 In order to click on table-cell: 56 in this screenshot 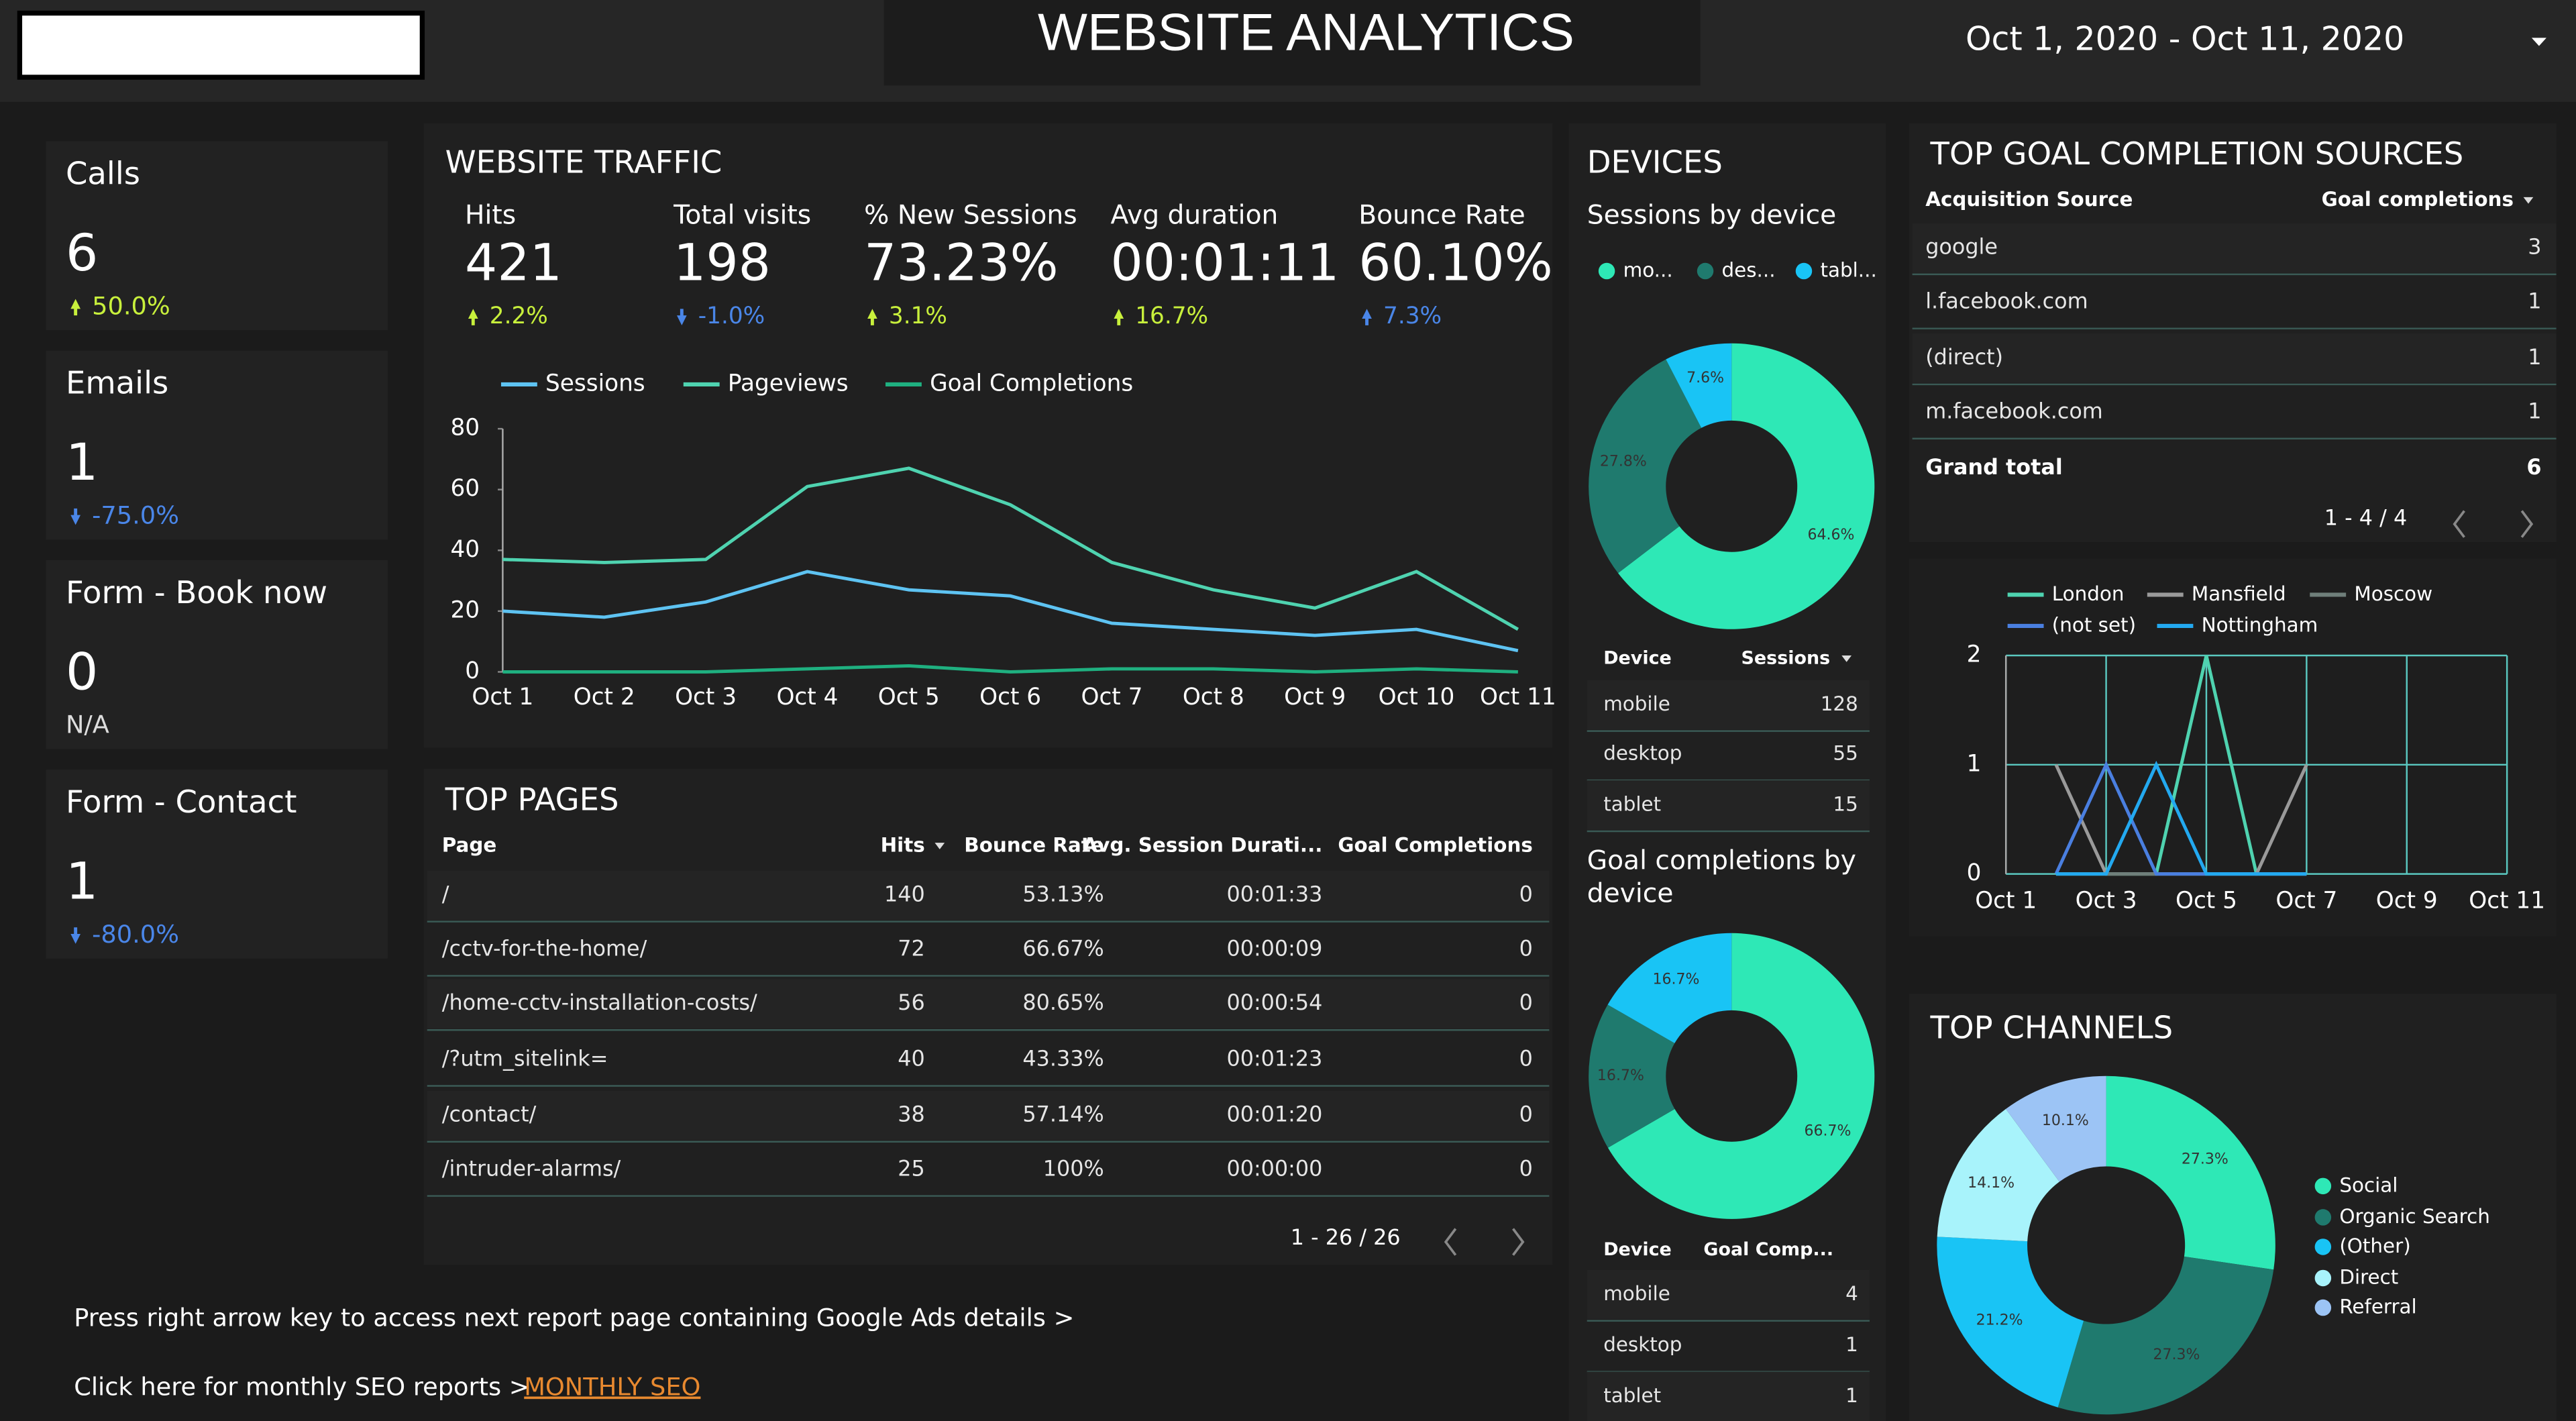, I will do `click(911, 1002)`.